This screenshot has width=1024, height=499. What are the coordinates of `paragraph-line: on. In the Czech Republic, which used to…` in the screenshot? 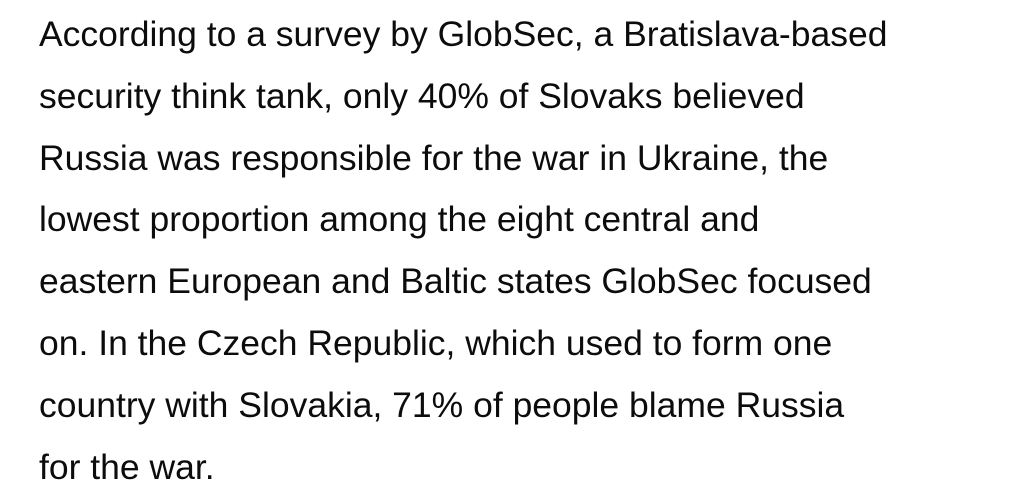 It's located at (436, 342).